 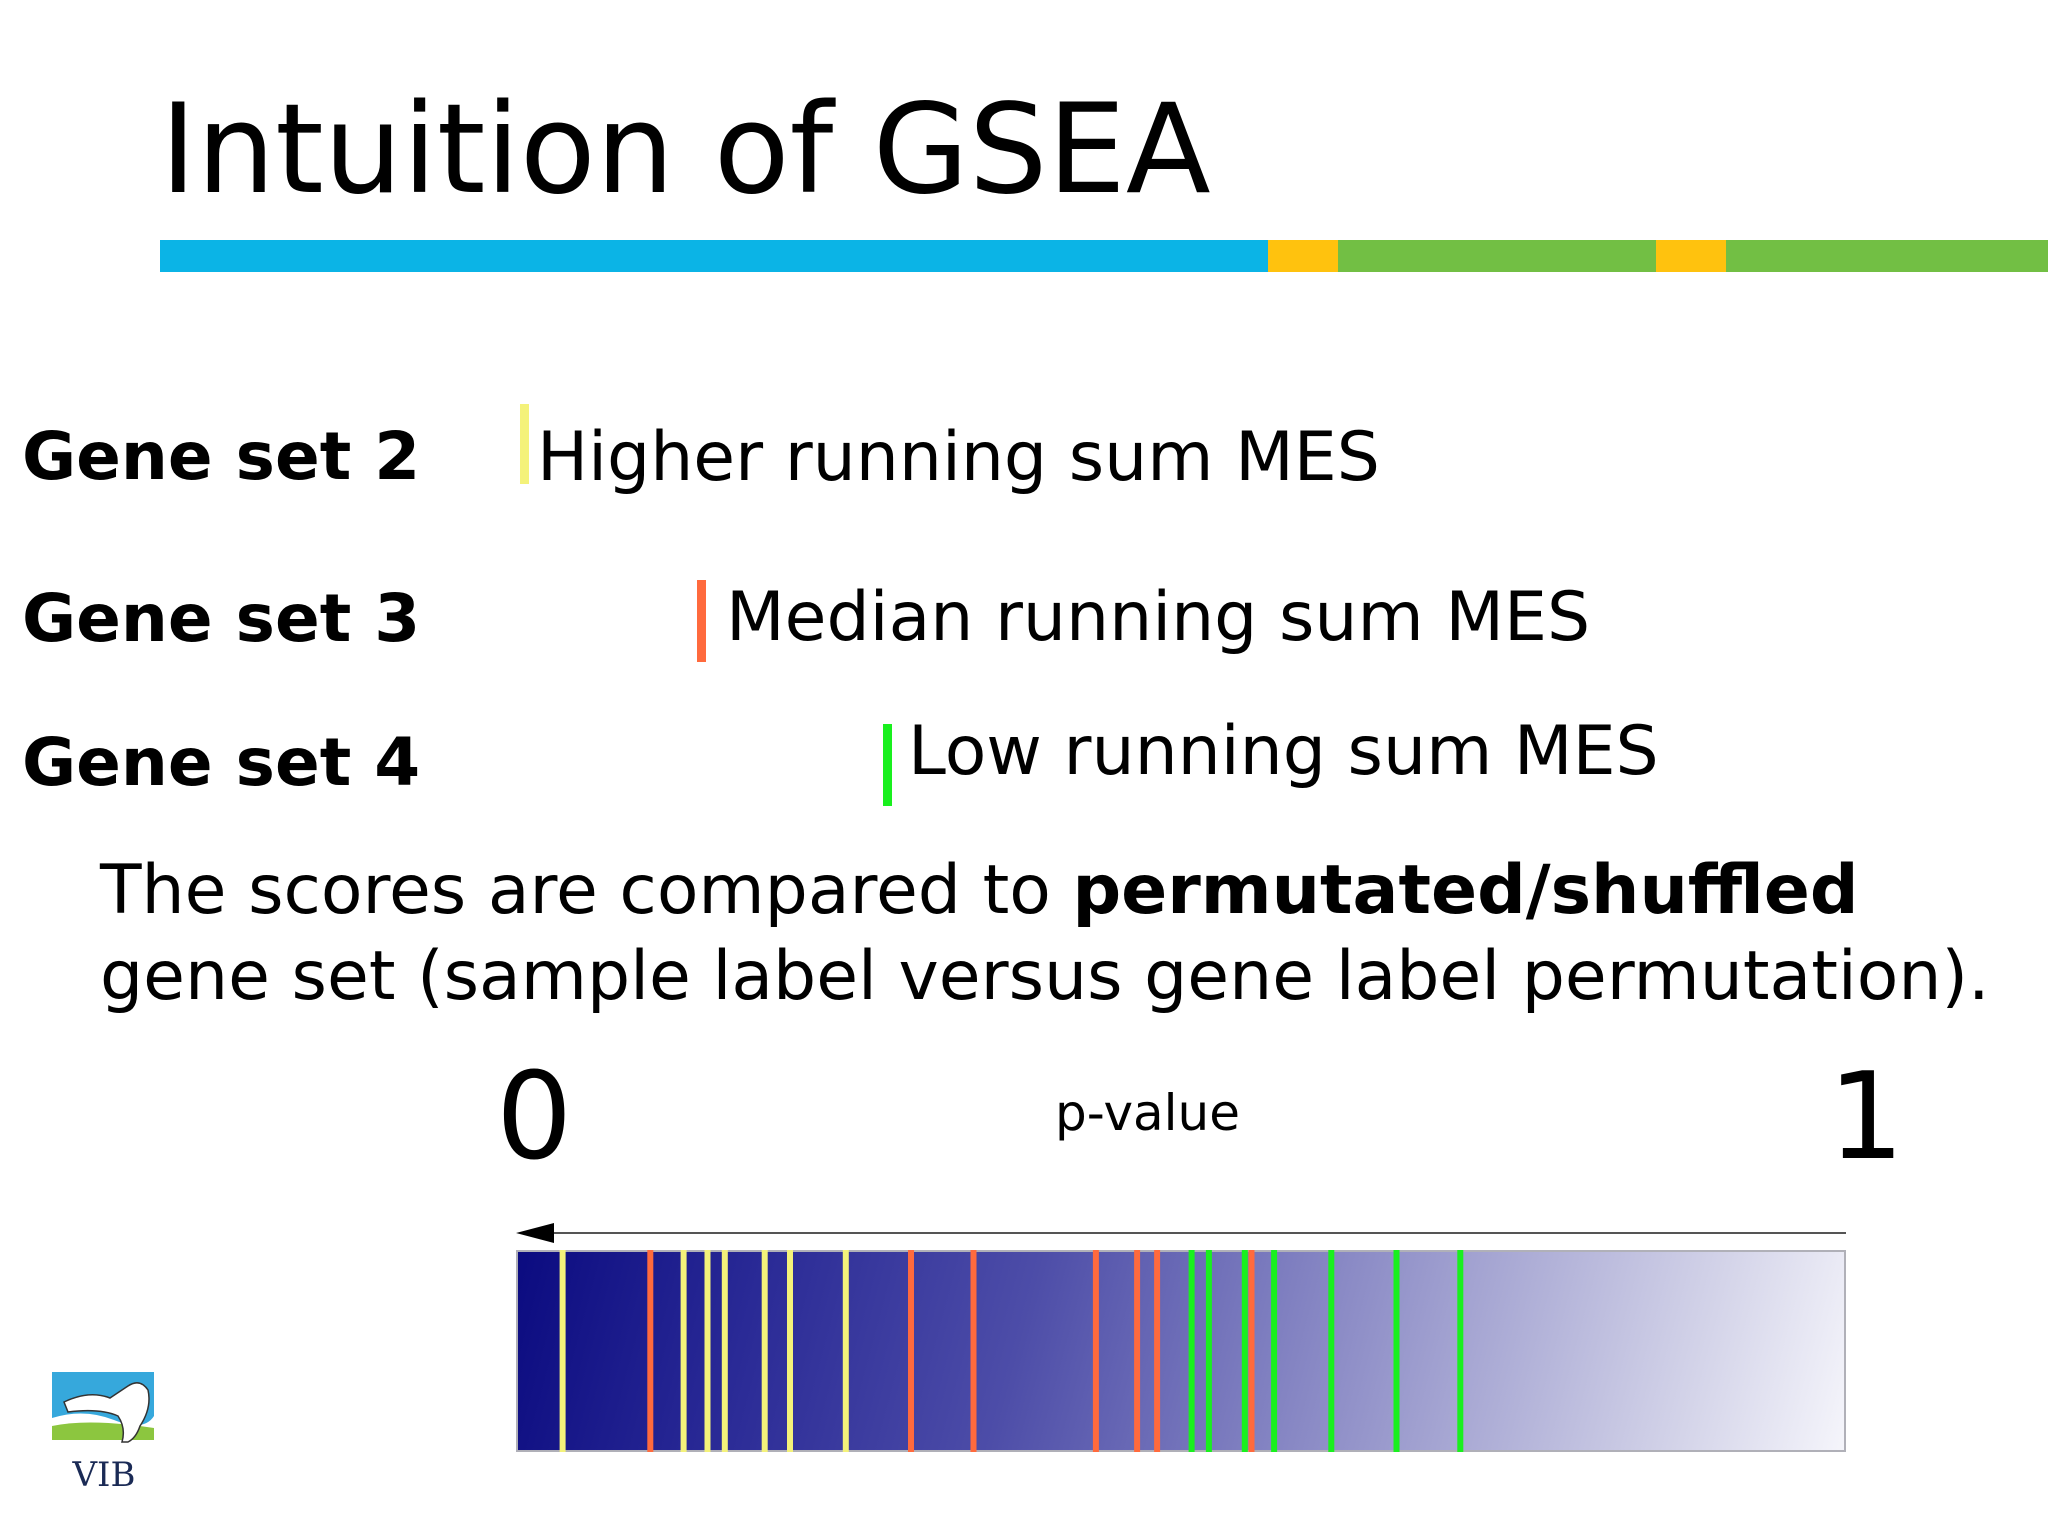 What do you see at coordinates (1465, 890) in the screenshot?
I see `comparison-text-bold: permutated/shuffled` at bounding box center [1465, 890].